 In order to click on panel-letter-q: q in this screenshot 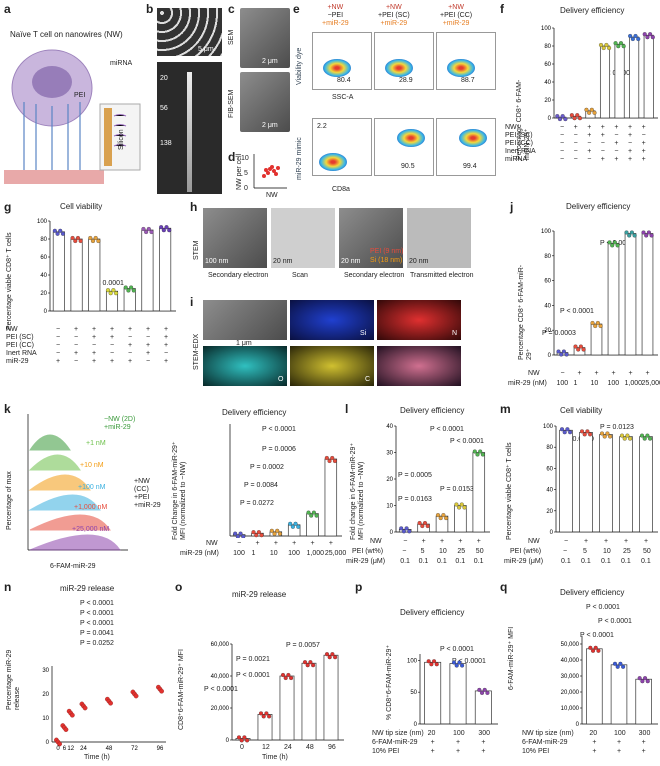, I will do `click(504, 587)`.